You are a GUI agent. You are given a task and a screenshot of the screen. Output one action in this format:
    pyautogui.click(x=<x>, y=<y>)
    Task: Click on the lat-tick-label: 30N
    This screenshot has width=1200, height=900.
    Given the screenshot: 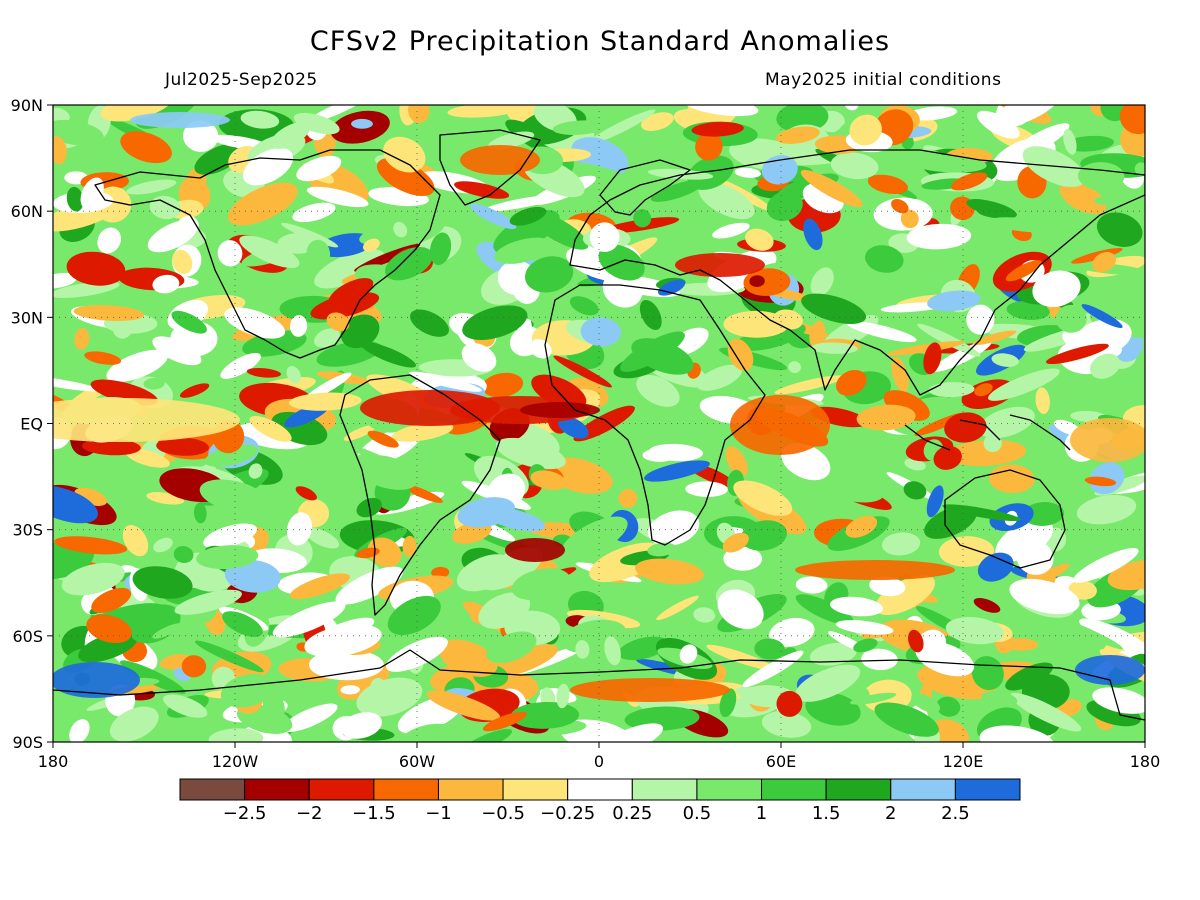 What is the action you would take?
    pyautogui.click(x=27, y=317)
    